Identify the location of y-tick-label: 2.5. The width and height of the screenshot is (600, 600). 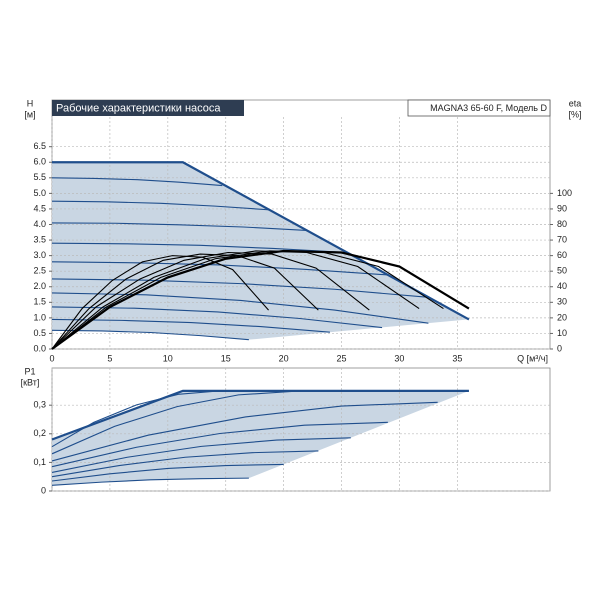
(39, 271).